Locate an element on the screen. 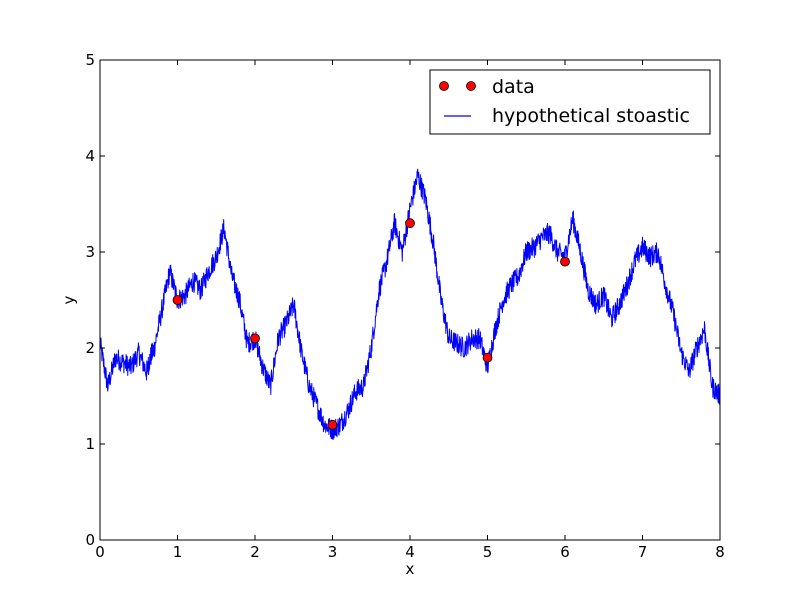 The height and width of the screenshot is (600, 800). x-tick-label: 2 is located at coordinates (255, 552).